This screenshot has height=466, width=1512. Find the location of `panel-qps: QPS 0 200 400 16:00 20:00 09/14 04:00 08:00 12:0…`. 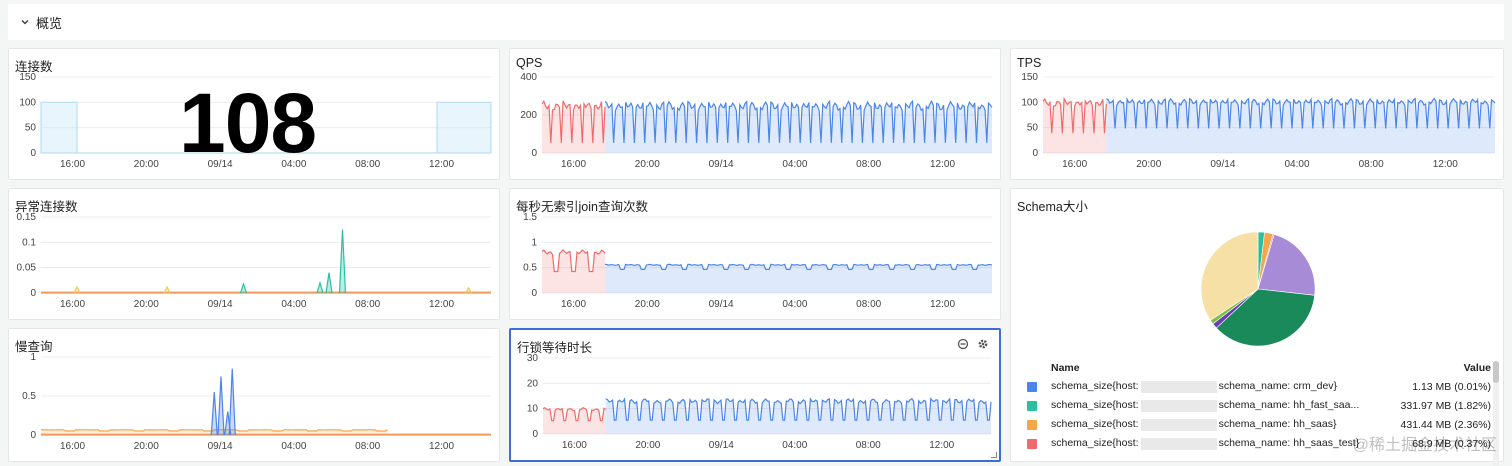

panel-qps: QPS 0 200 400 16:00 20:00 09/14 04:00 08:00 12:0… is located at coordinates (755, 114).